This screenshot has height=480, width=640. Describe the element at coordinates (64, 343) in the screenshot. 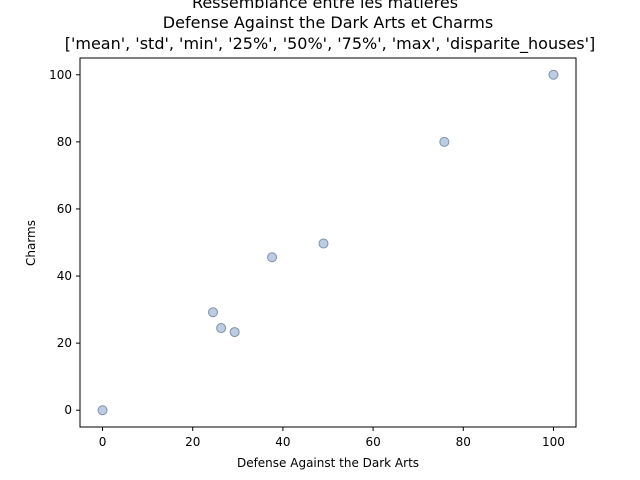

I see `y-tick-label-1: 20` at that location.